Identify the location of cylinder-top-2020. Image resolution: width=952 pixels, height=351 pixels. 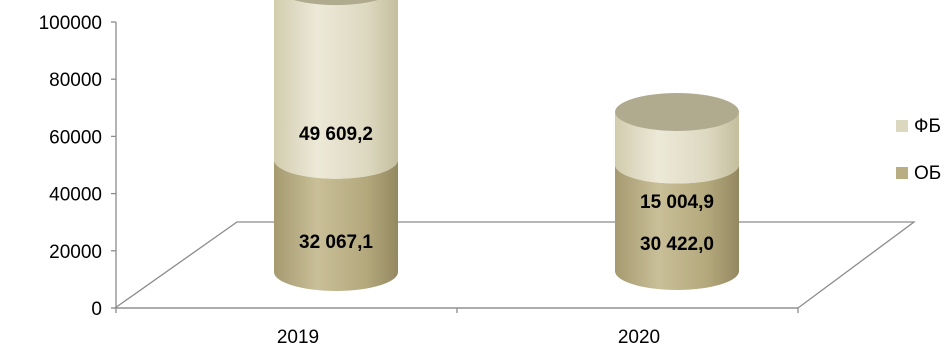
(677, 112).